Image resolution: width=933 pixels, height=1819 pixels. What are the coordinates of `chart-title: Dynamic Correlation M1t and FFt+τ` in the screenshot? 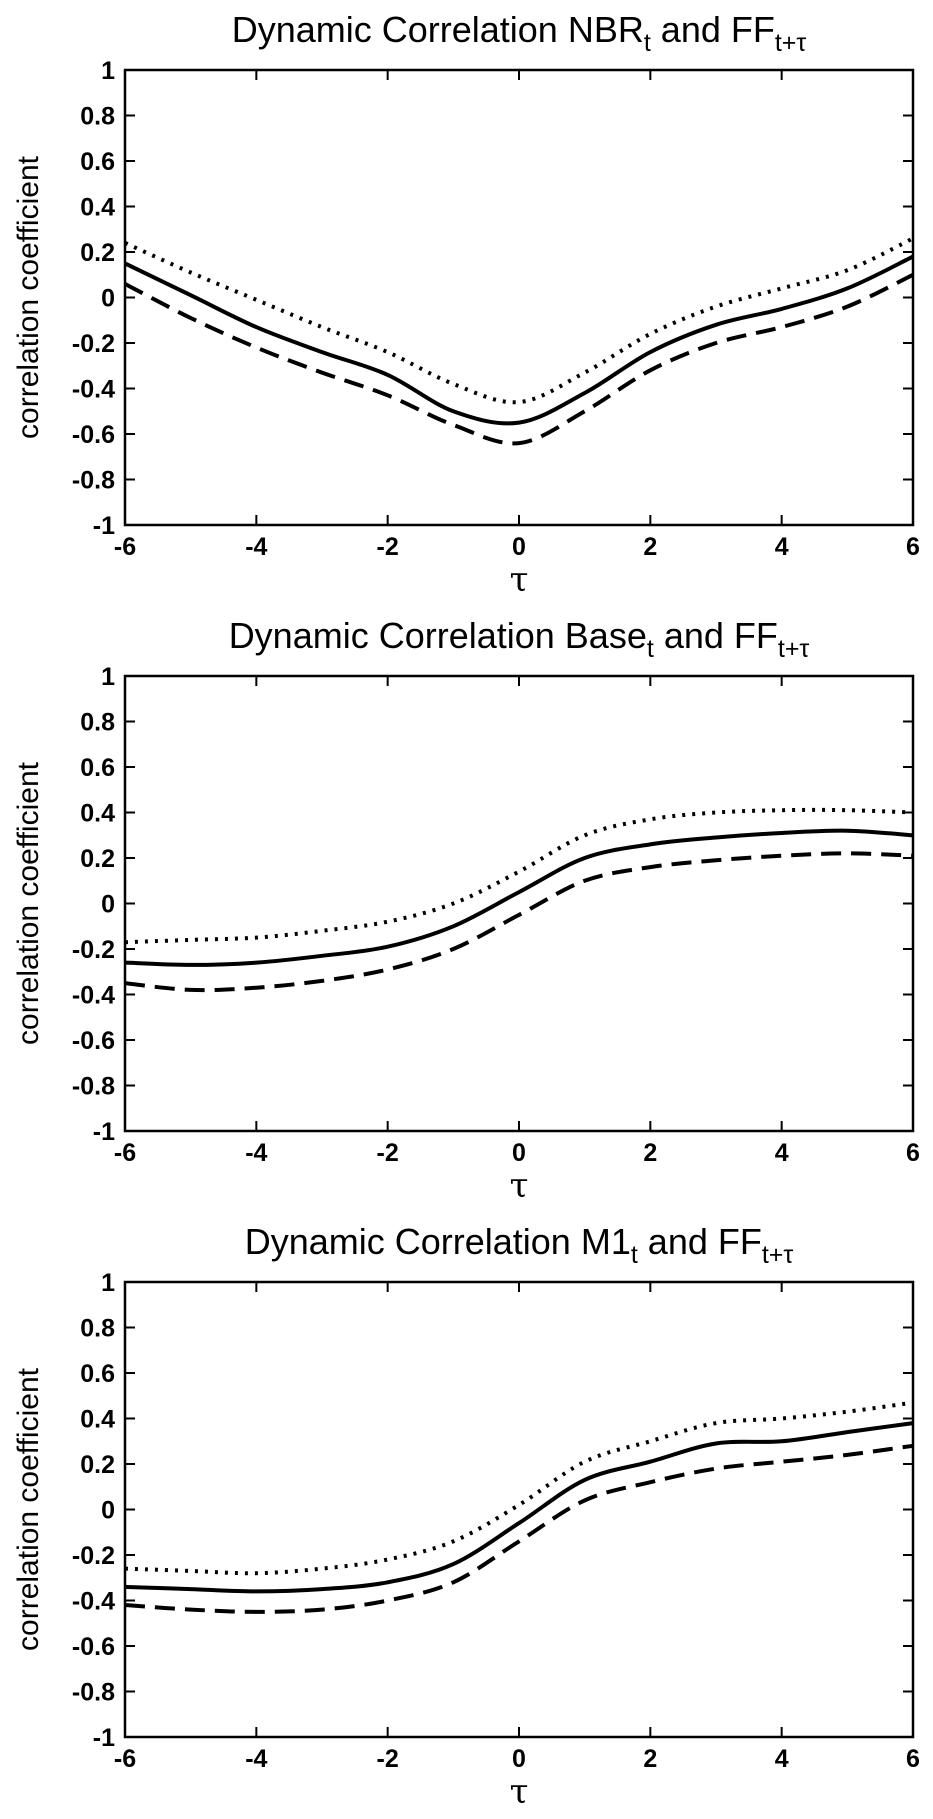 It's located at (519, 1245).